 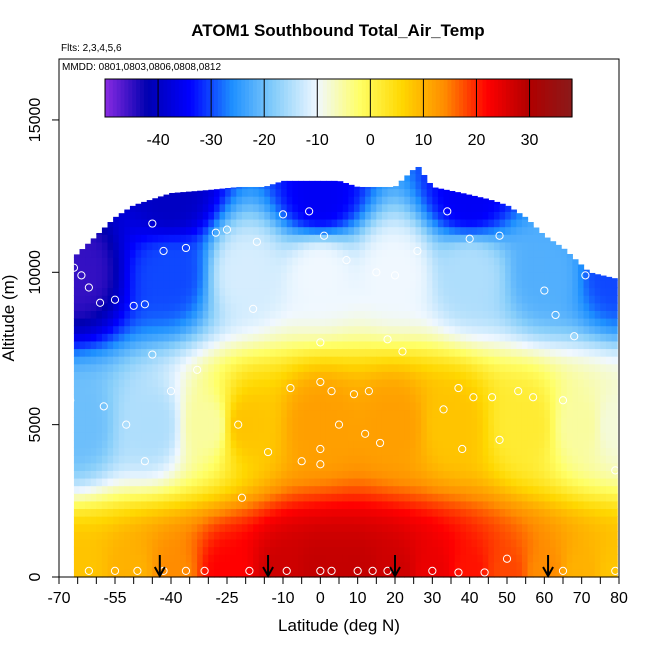 I want to click on chart-title: ATOM1 Southbound Total_Air_Temp, so click(x=337, y=30).